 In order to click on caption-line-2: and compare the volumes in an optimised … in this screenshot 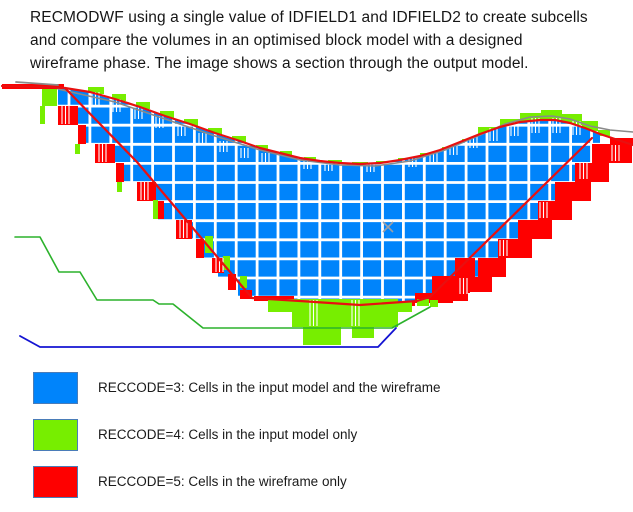, I will do `click(276, 40)`.